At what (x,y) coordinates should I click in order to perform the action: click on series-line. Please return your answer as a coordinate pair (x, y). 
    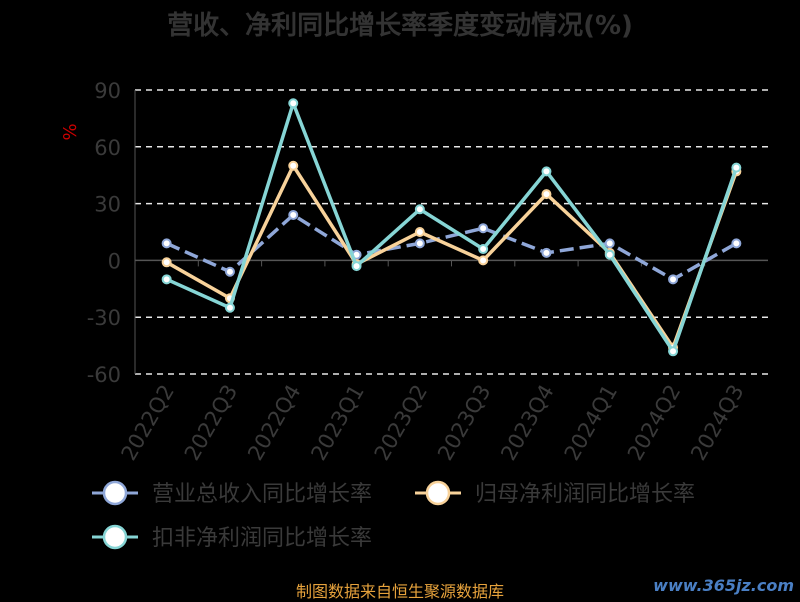
    Looking at the image, I should click on (451, 247).